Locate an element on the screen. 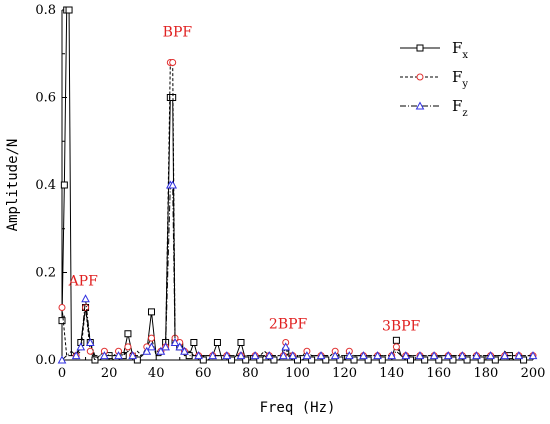 Image resolution: width=550 pixels, height=424 pixels. legend-label: Fy is located at coordinates (460, 79).